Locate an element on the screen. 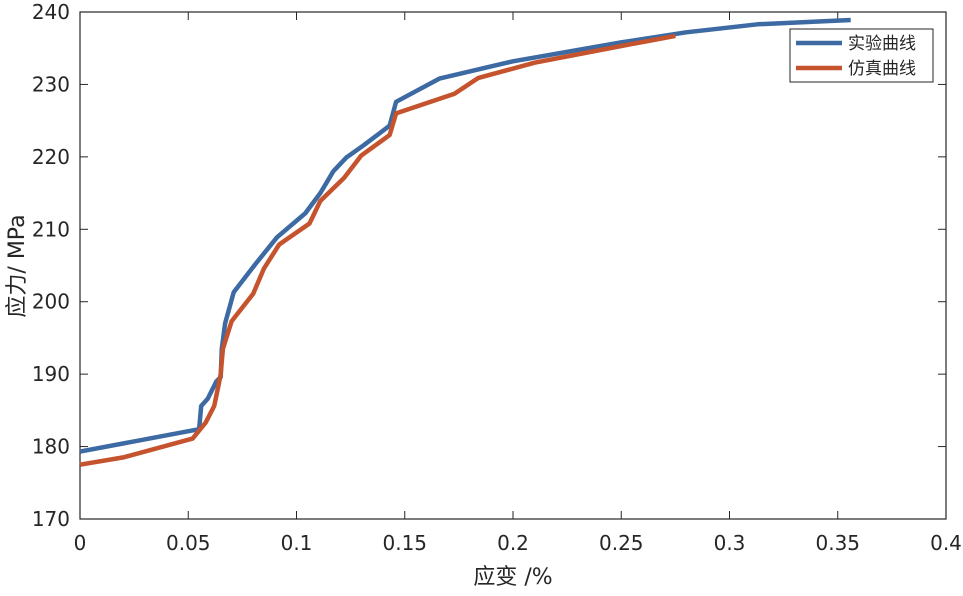 This screenshot has width=963, height=596. x-tick-label: 0.1 is located at coordinates (297, 543).